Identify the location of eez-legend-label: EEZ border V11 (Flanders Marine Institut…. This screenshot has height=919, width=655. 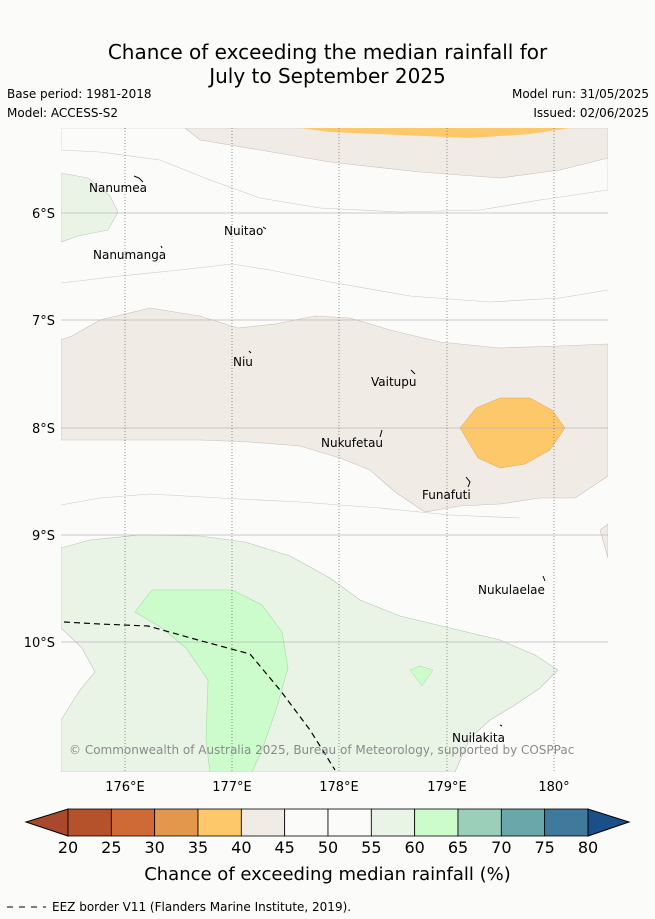
(202, 907).